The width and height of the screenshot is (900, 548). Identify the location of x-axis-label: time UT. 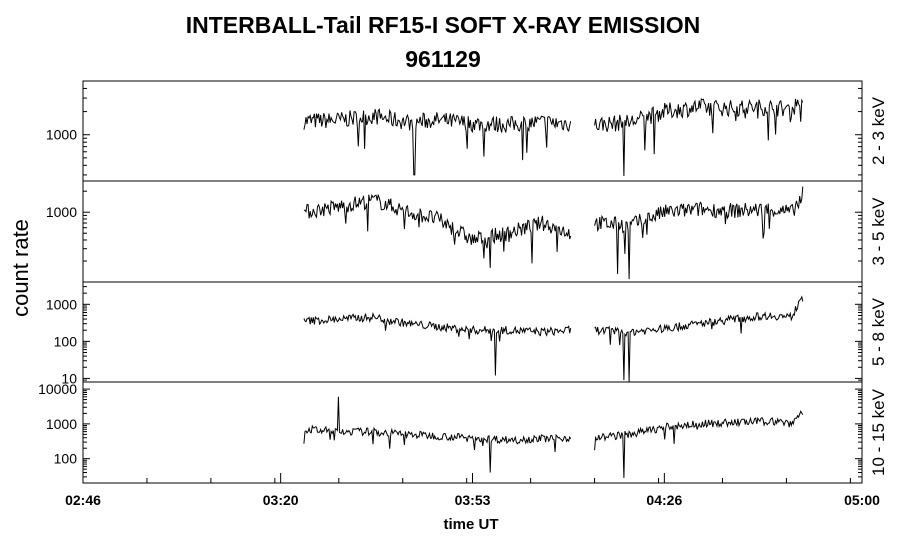
(470, 524).